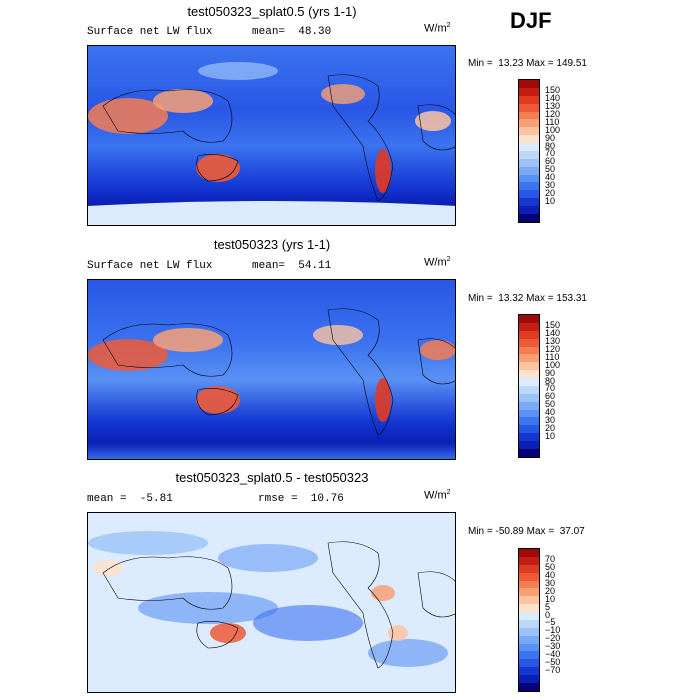  What do you see at coordinates (560, 386) in the screenshot?
I see `panel-2-colorbar-labels: 150 140 130 120 110 100 90 80 70 60 50 40 30 20 10` at bounding box center [560, 386].